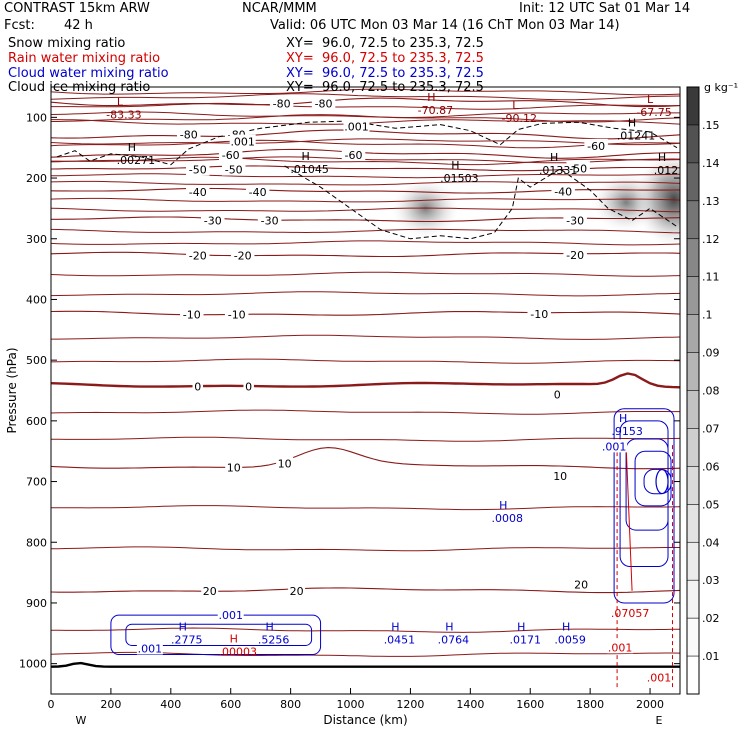 Image resolution: width=740 pixels, height=740 pixels. Describe the element at coordinates (653, 112) in the screenshot. I see `extremum-value: -67.75` at that location.